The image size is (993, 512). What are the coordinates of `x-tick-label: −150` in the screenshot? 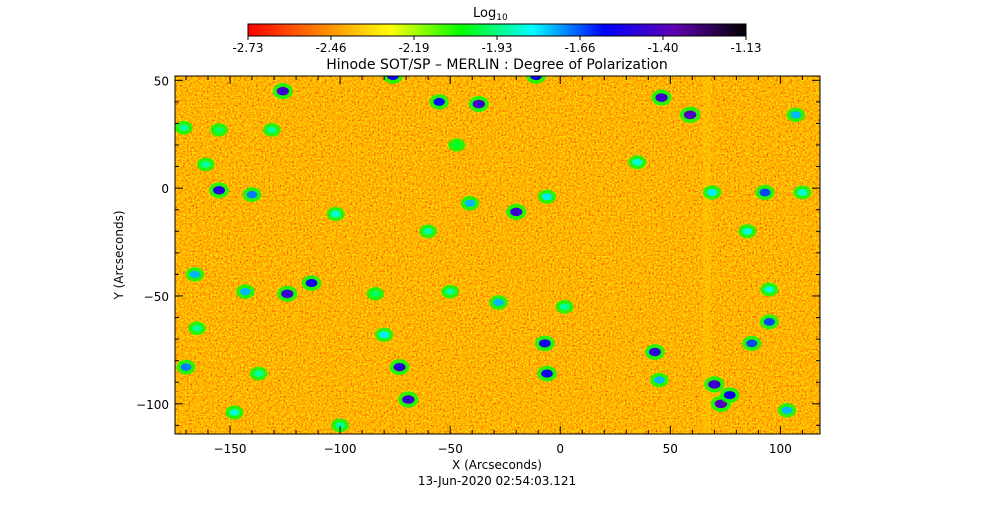 It's located at (230, 449).